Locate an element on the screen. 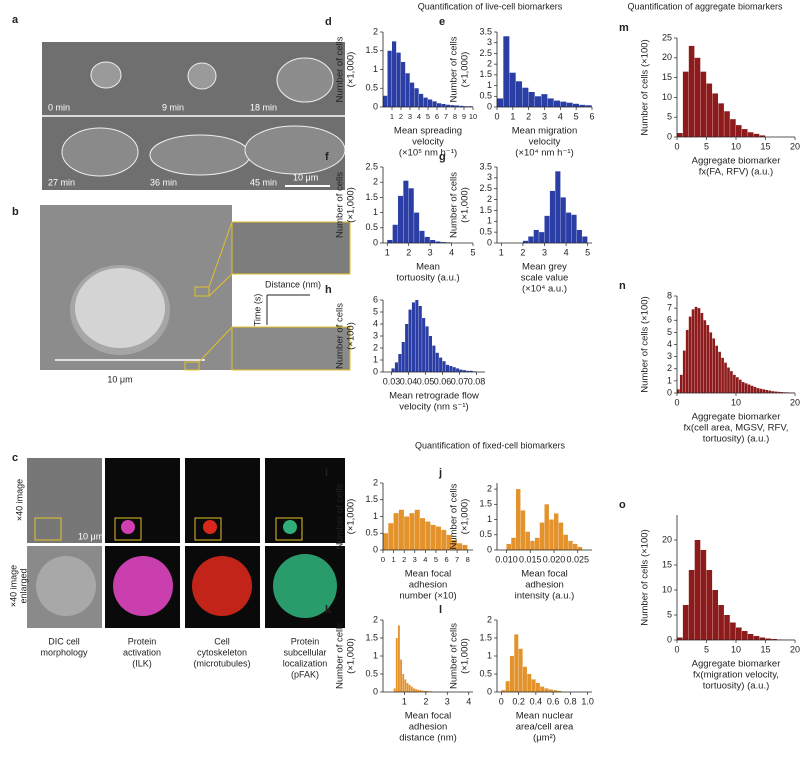  column-label: (pFAK) is located at coordinates (305, 674).